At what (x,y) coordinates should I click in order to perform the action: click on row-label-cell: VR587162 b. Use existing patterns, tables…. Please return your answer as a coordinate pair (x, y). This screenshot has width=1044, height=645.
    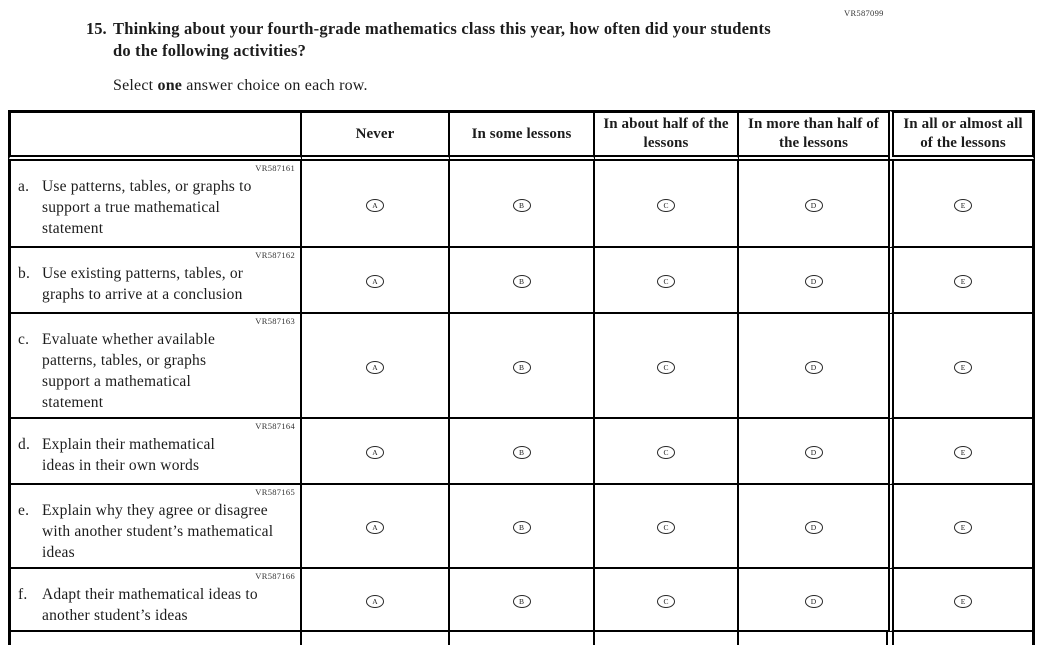
    Looking at the image, I should click on (155, 281).